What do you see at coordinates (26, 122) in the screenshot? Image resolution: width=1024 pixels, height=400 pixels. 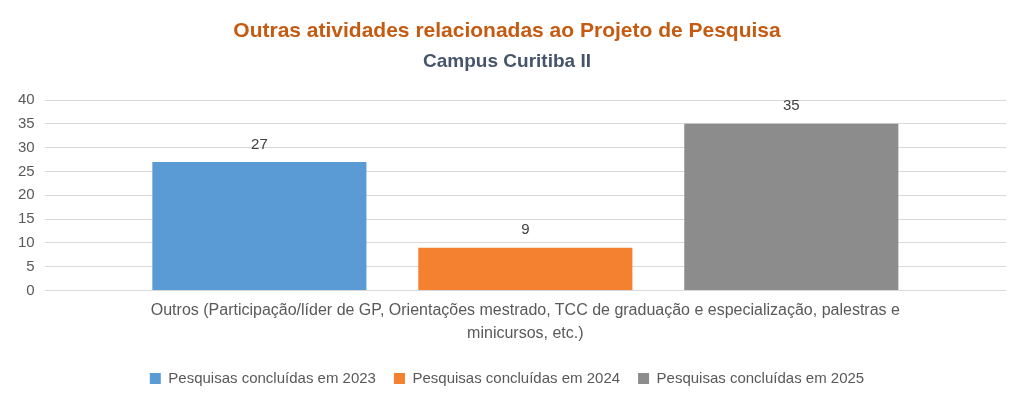 I see `y-tick-label: 35` at bounding box center [26, 122].